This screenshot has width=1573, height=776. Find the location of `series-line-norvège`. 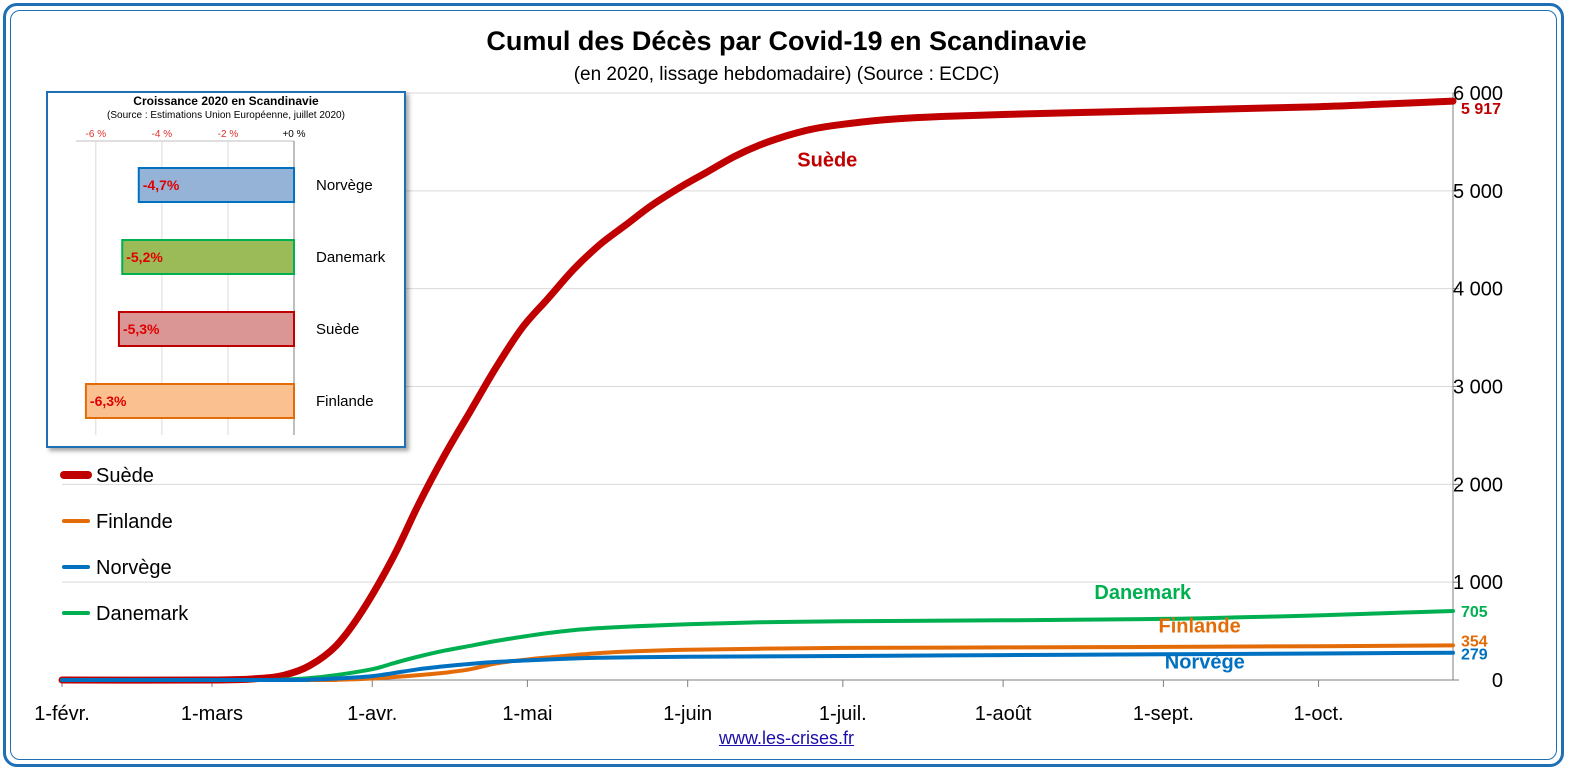

series-line-norvège is located at coordinates (757, 666).